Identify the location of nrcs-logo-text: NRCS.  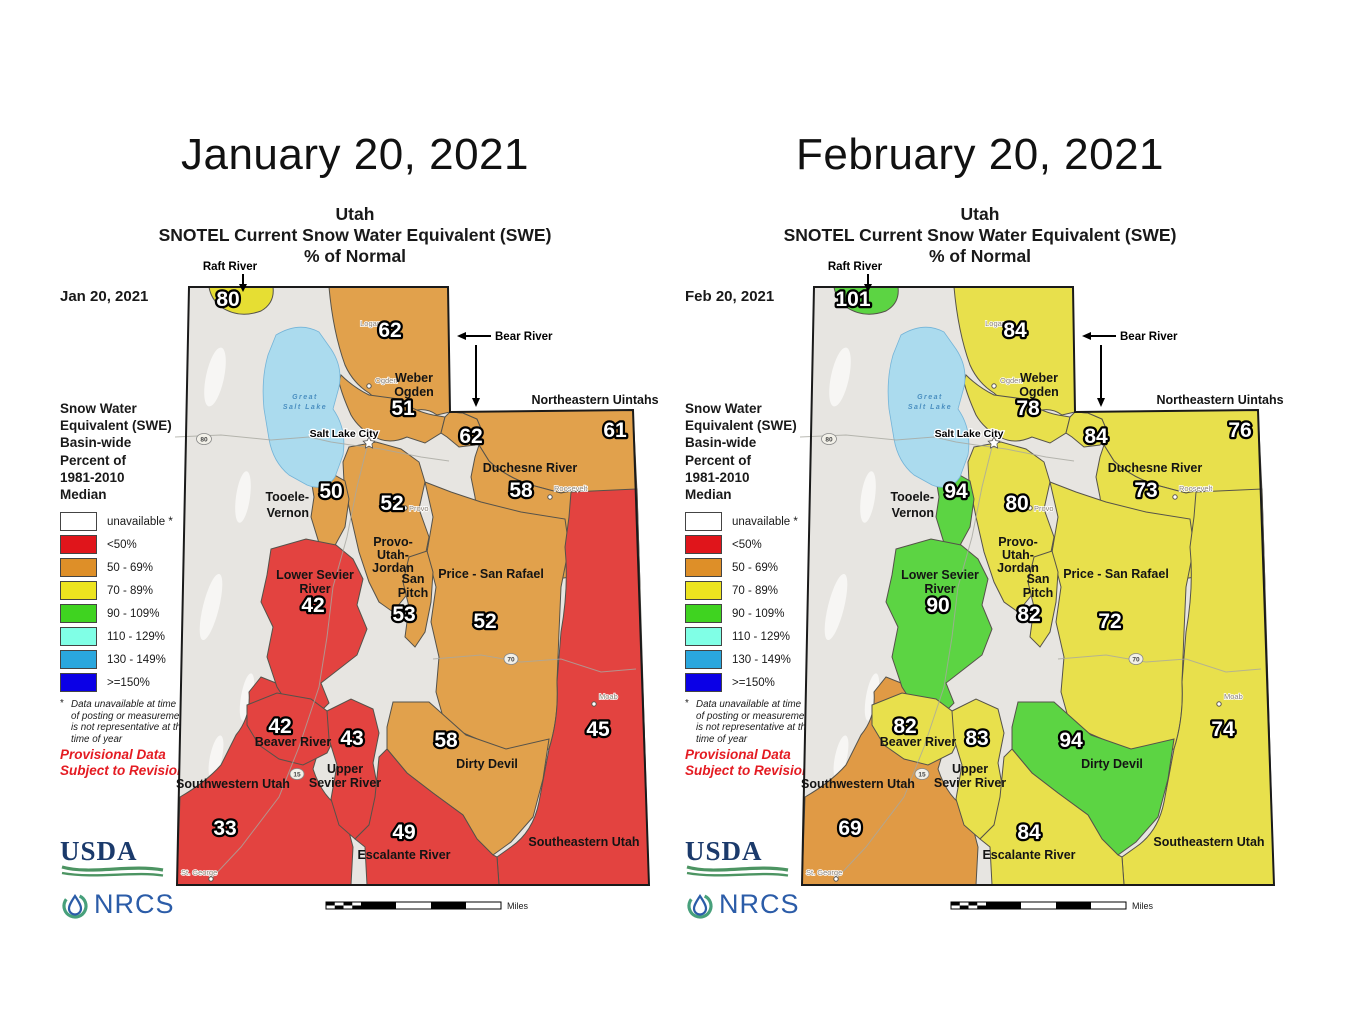
(759, 903).